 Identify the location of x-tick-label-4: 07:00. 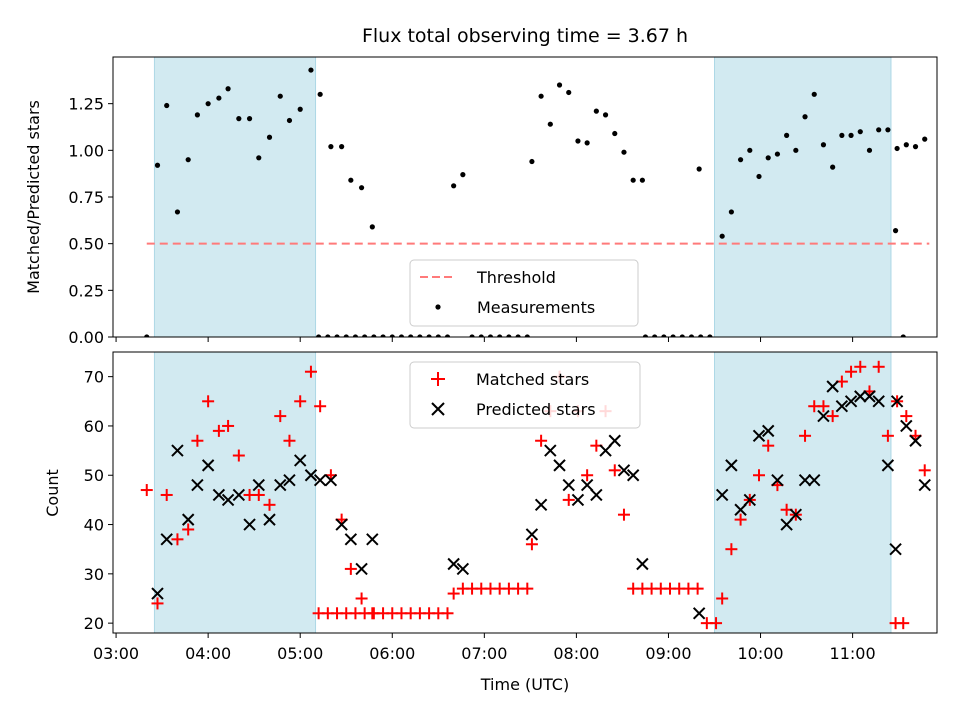
(484, 653).